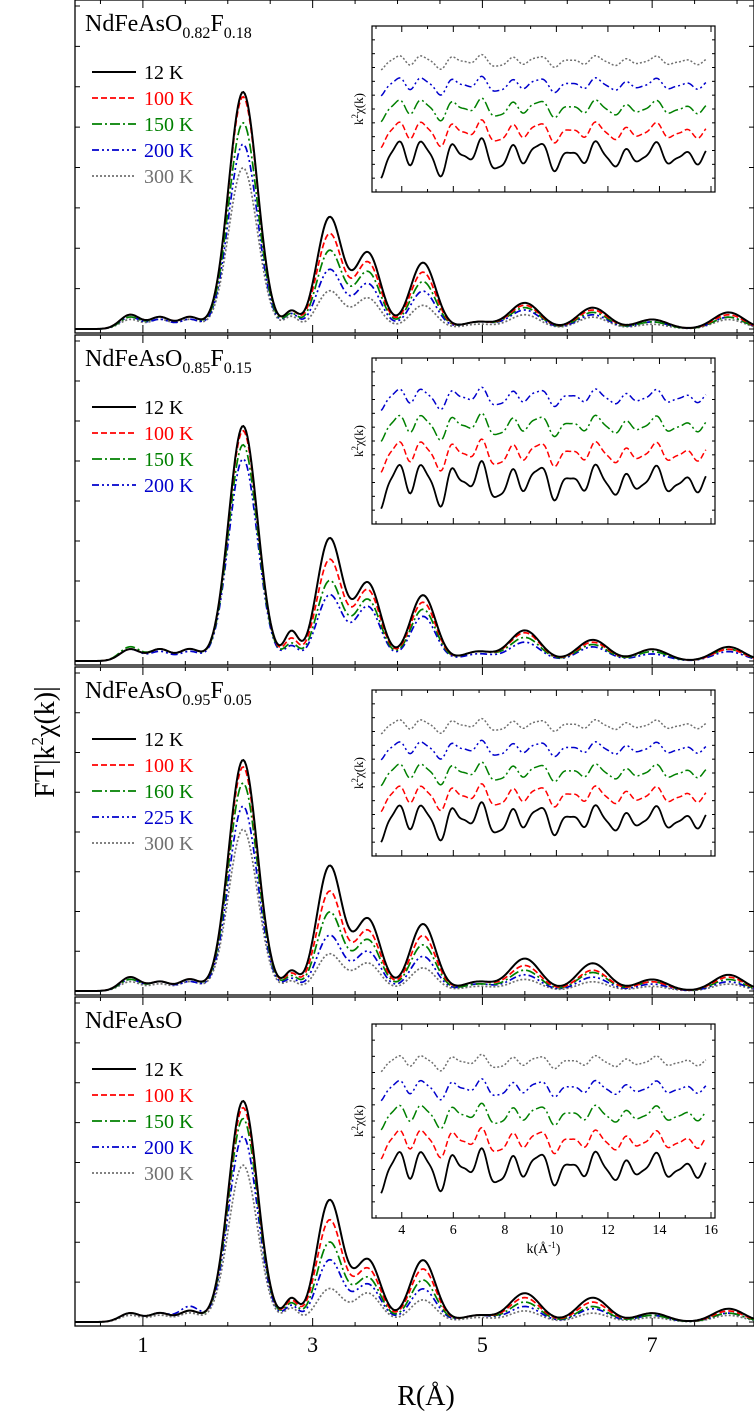 The width and height of the screenshot is (754, 1416). I want to click on series-line-225k, so click(414, 898).